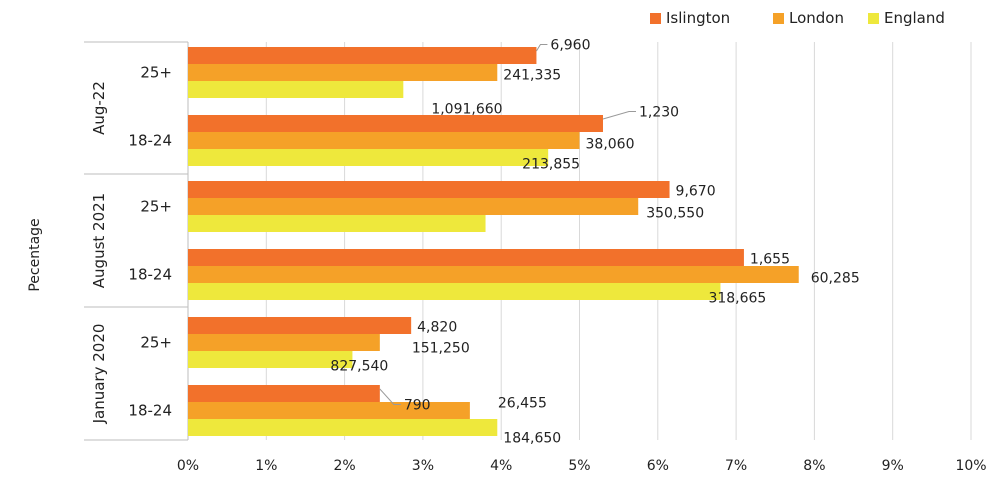 The width and height of the screenshot is (1002, 479). Describe the element at coordinates (99, 374) in the screenshot. I see `group-label: January 2020` at that location.